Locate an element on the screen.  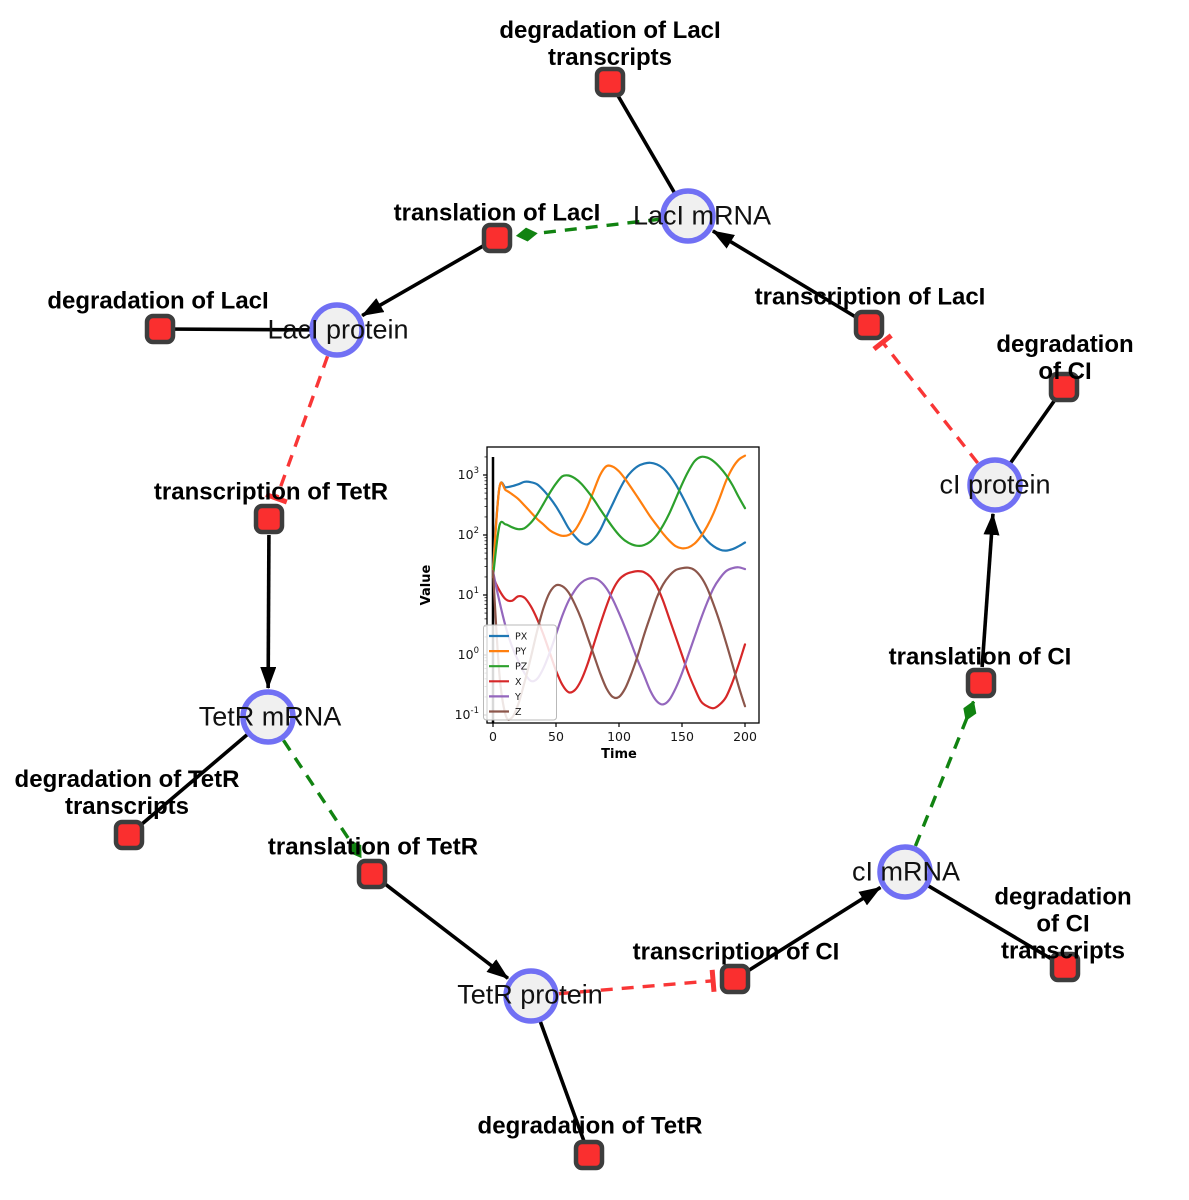
reaction-node-deg_ci_tx is located at coordinates (1065, 967).